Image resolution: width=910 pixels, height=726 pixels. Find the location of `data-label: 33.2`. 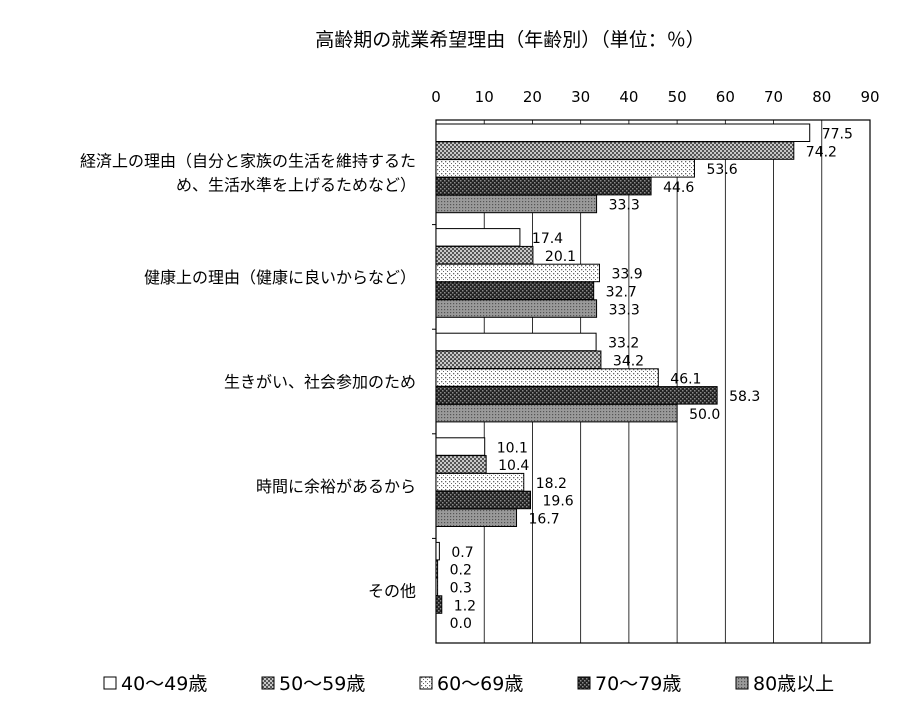

data-label: 33.2 is located at coordinates (623, 344).